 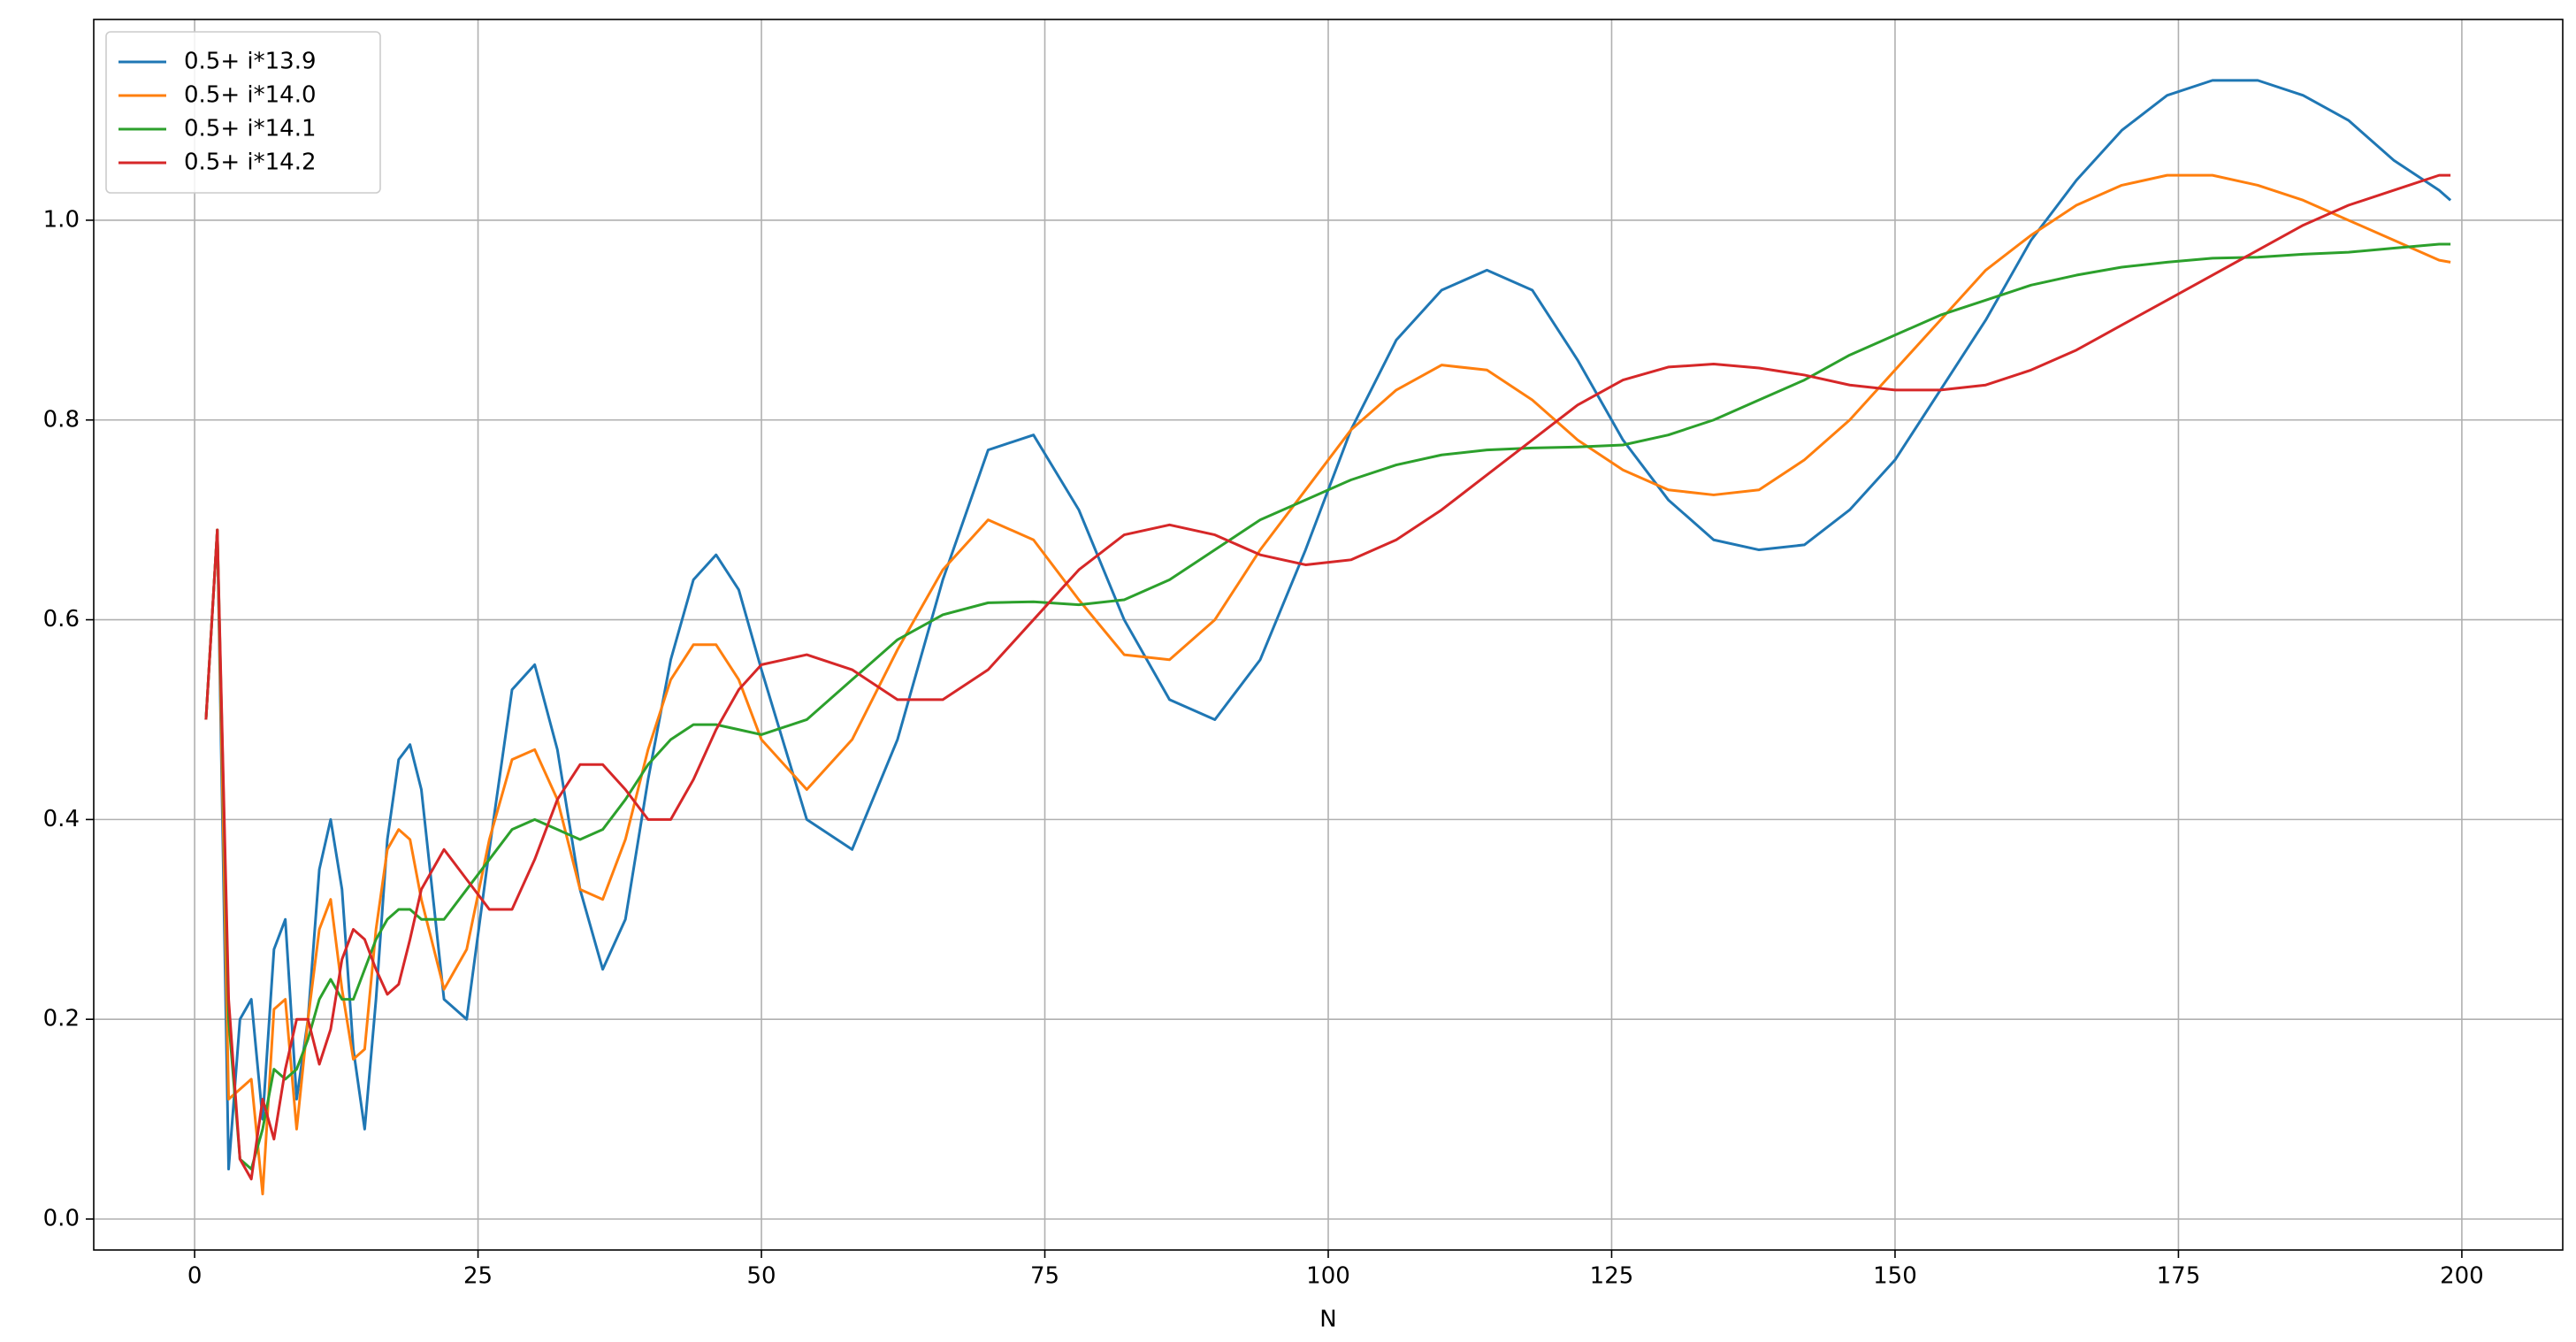 What do you see at coordinates (250, 95) in the screenshot?
I see `legend-label: 0.5+ i*14.0` at bounding box center [250, 95].